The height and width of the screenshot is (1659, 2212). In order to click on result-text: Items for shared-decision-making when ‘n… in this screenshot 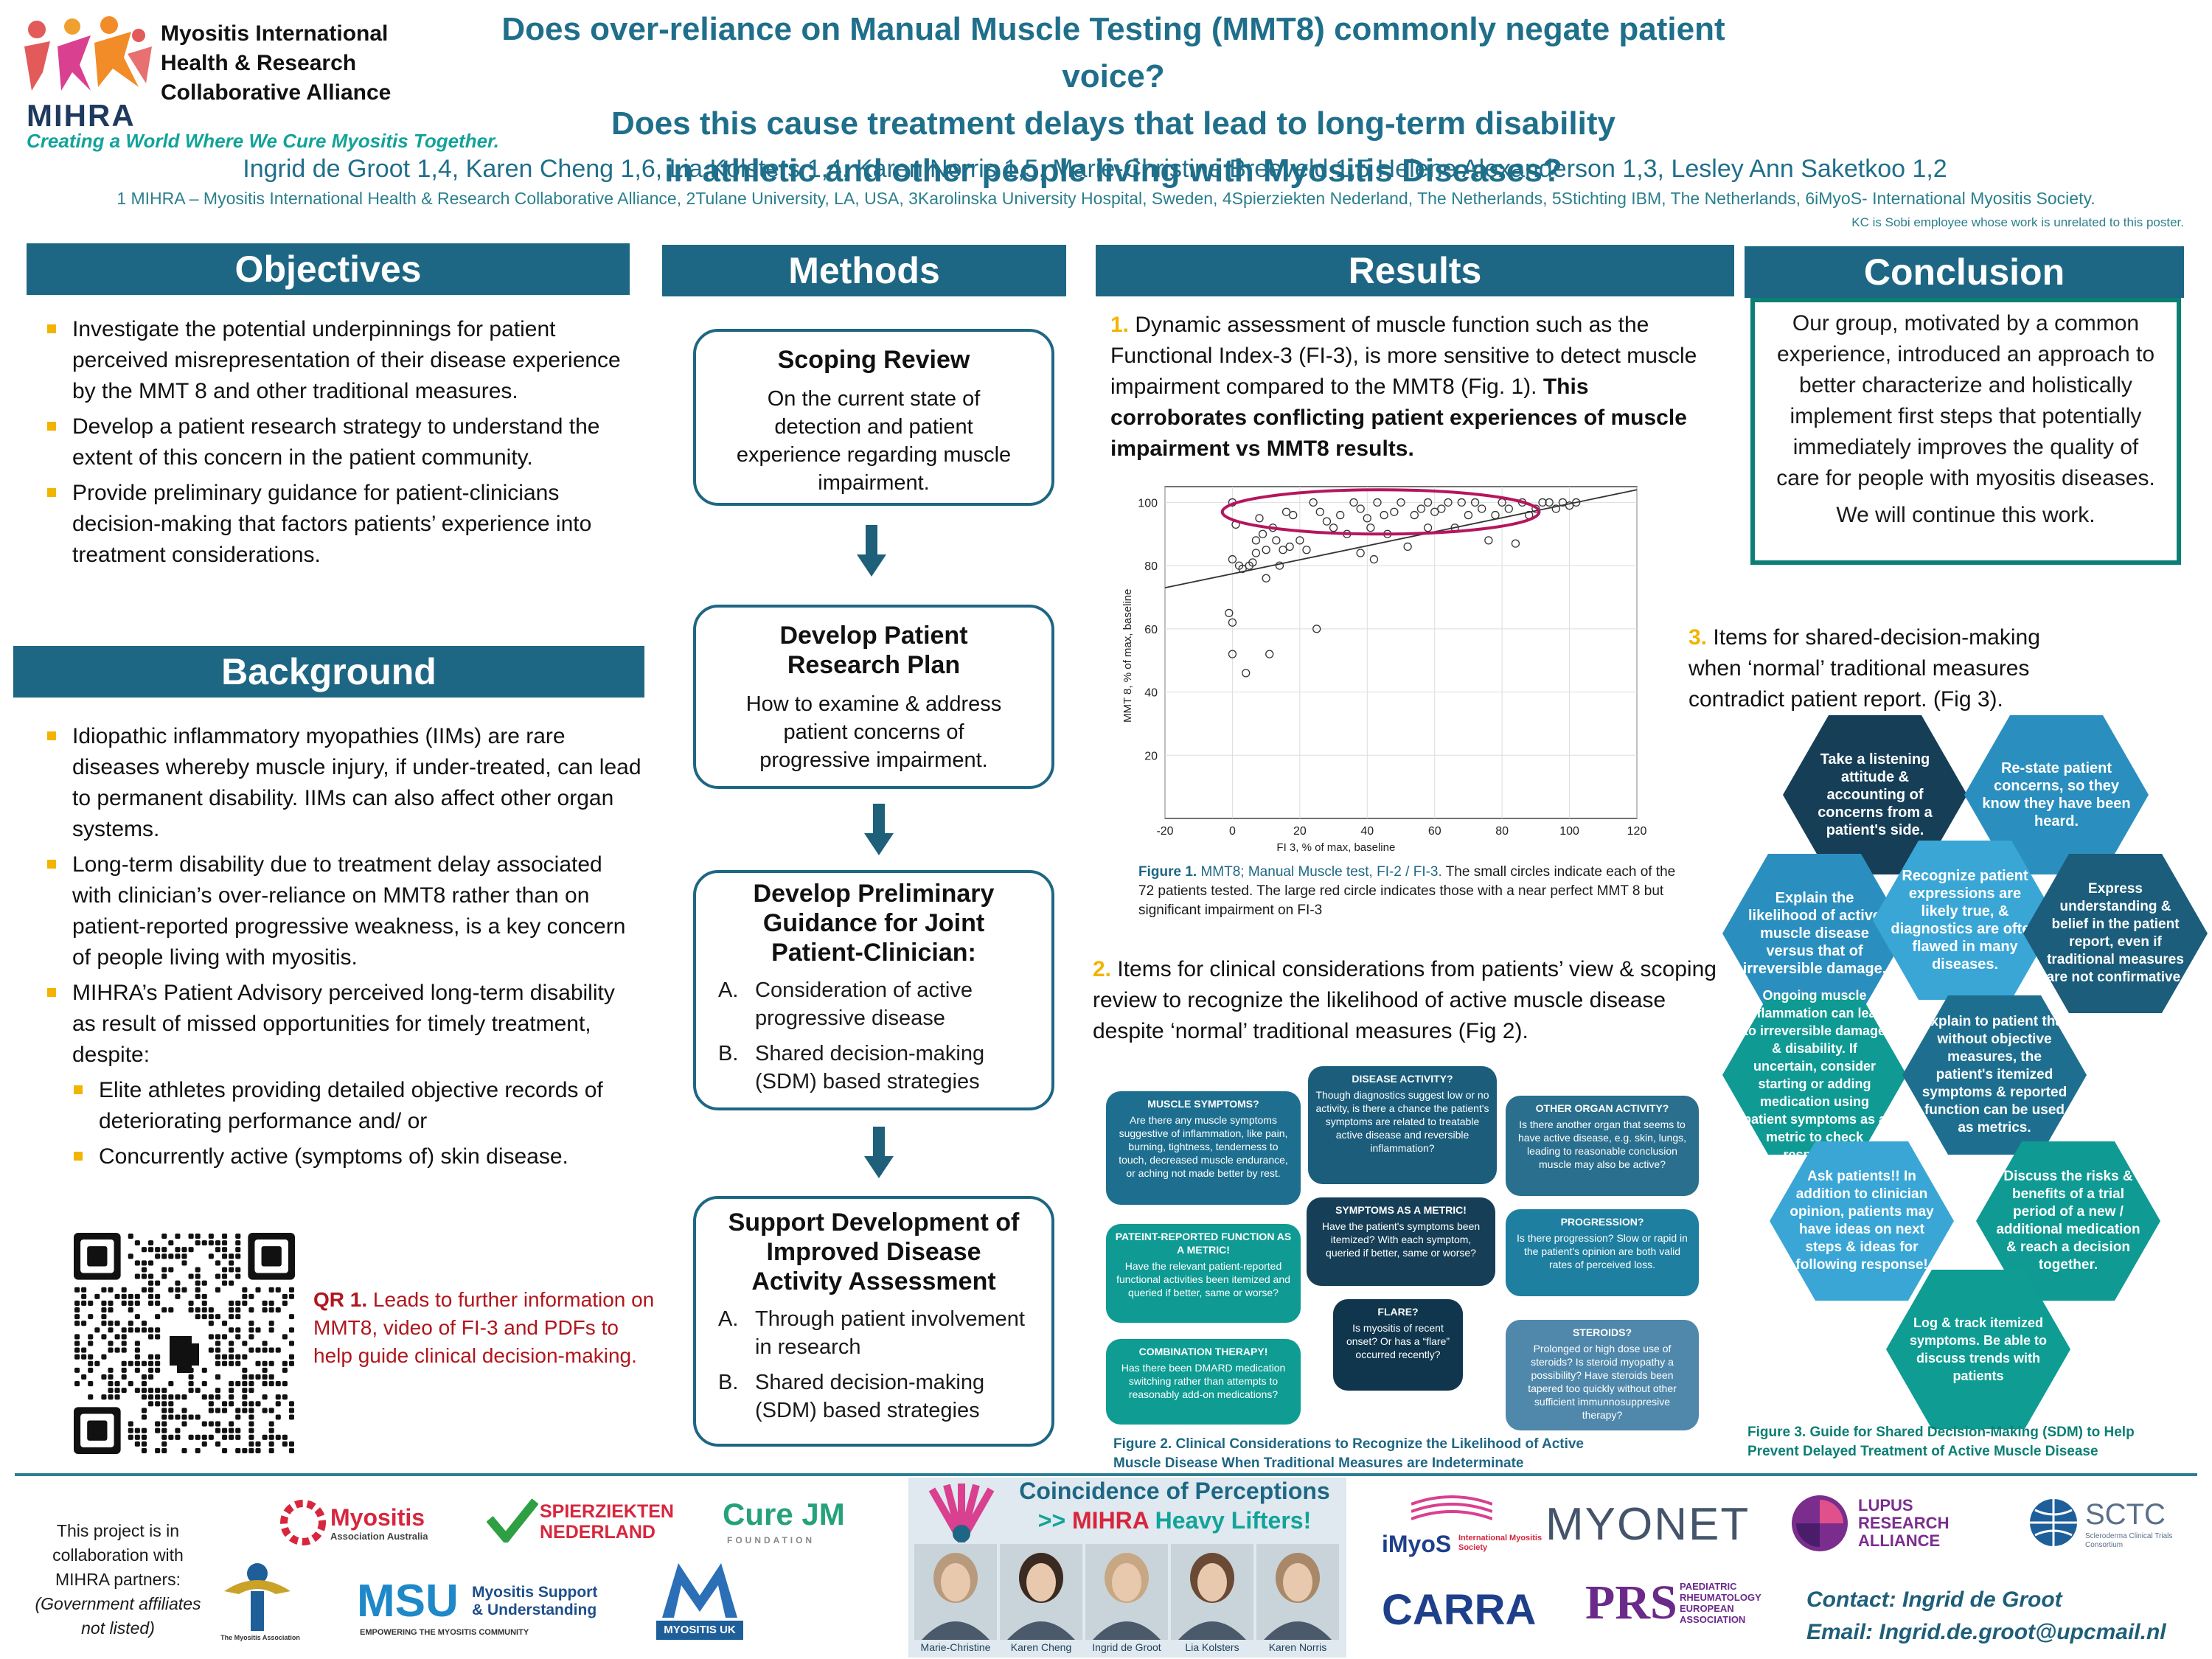, I will do `click(1864, 668)`.